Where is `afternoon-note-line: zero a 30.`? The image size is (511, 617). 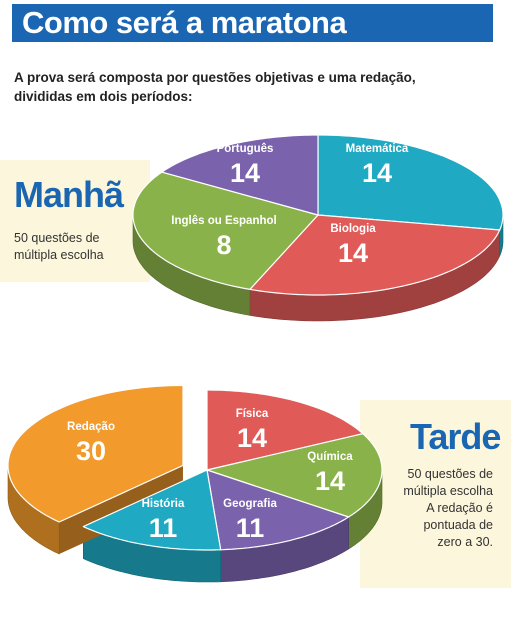
afternoon-note-line: zero a 30. is located at coordinates (465, 542).